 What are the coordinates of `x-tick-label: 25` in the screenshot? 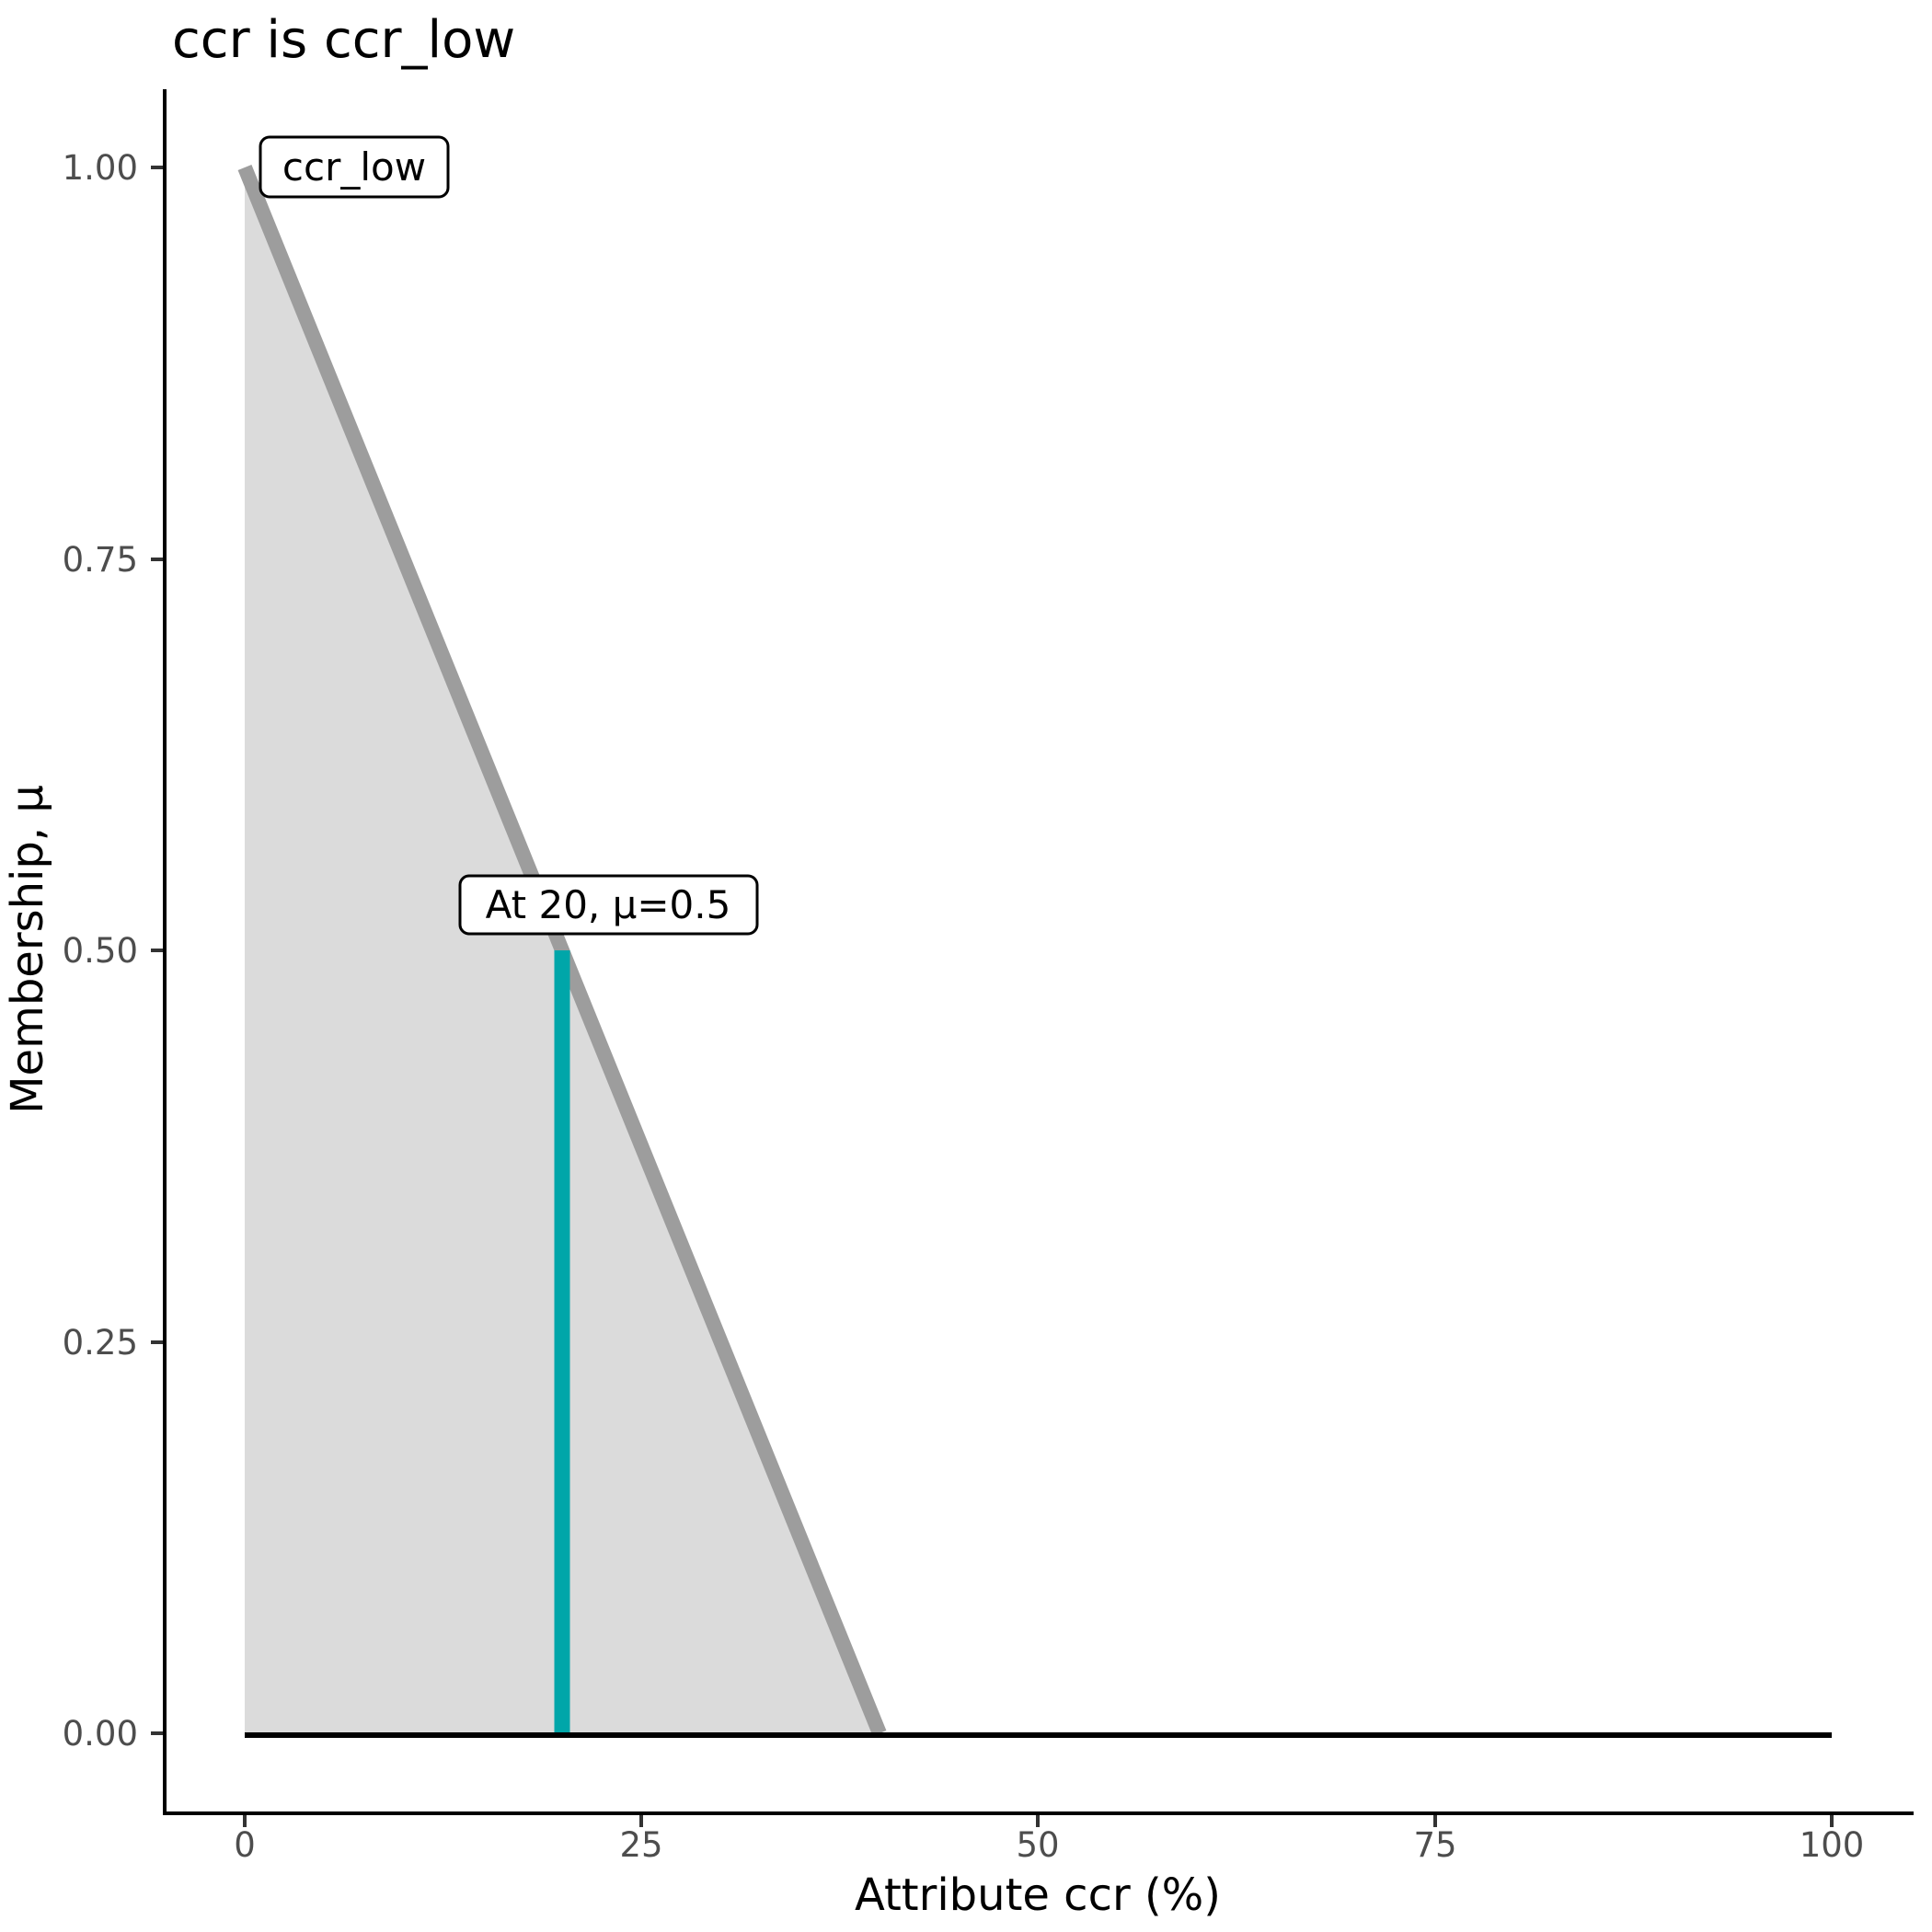 It's located at (640, 1845).